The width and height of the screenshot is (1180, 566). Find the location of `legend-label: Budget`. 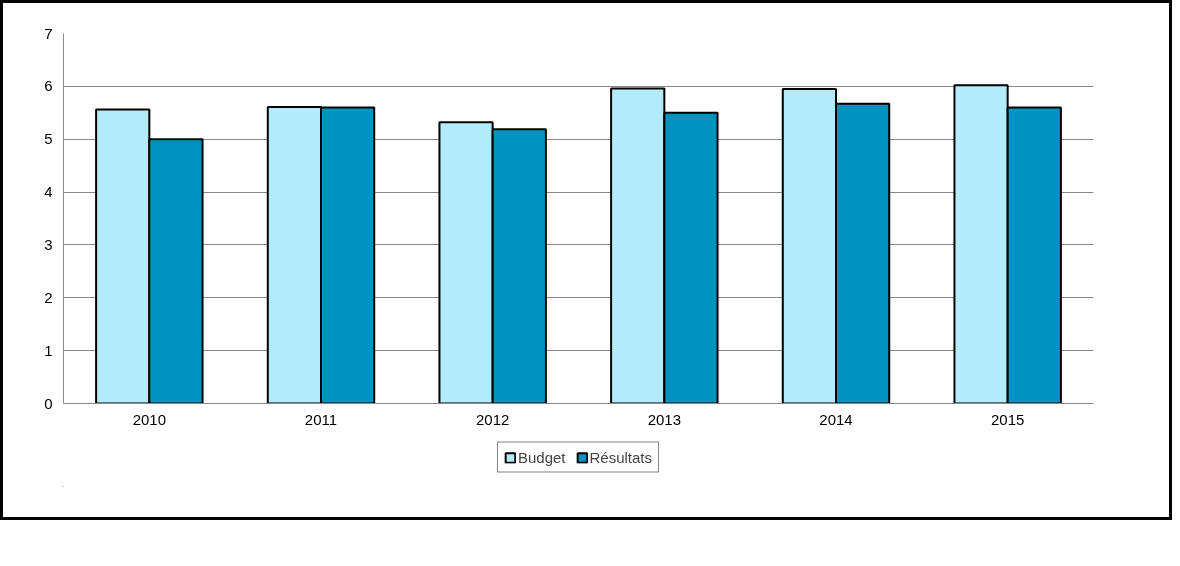

legend-label: Budget is located at coordinates (541, 457).